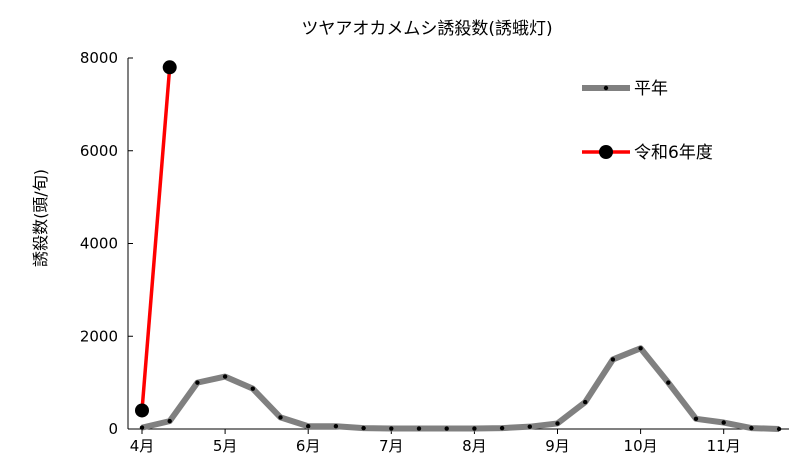  Describe the element at coordinates (641, 446) in the screenshot. I see `x-tick-label: 10月` at that location.